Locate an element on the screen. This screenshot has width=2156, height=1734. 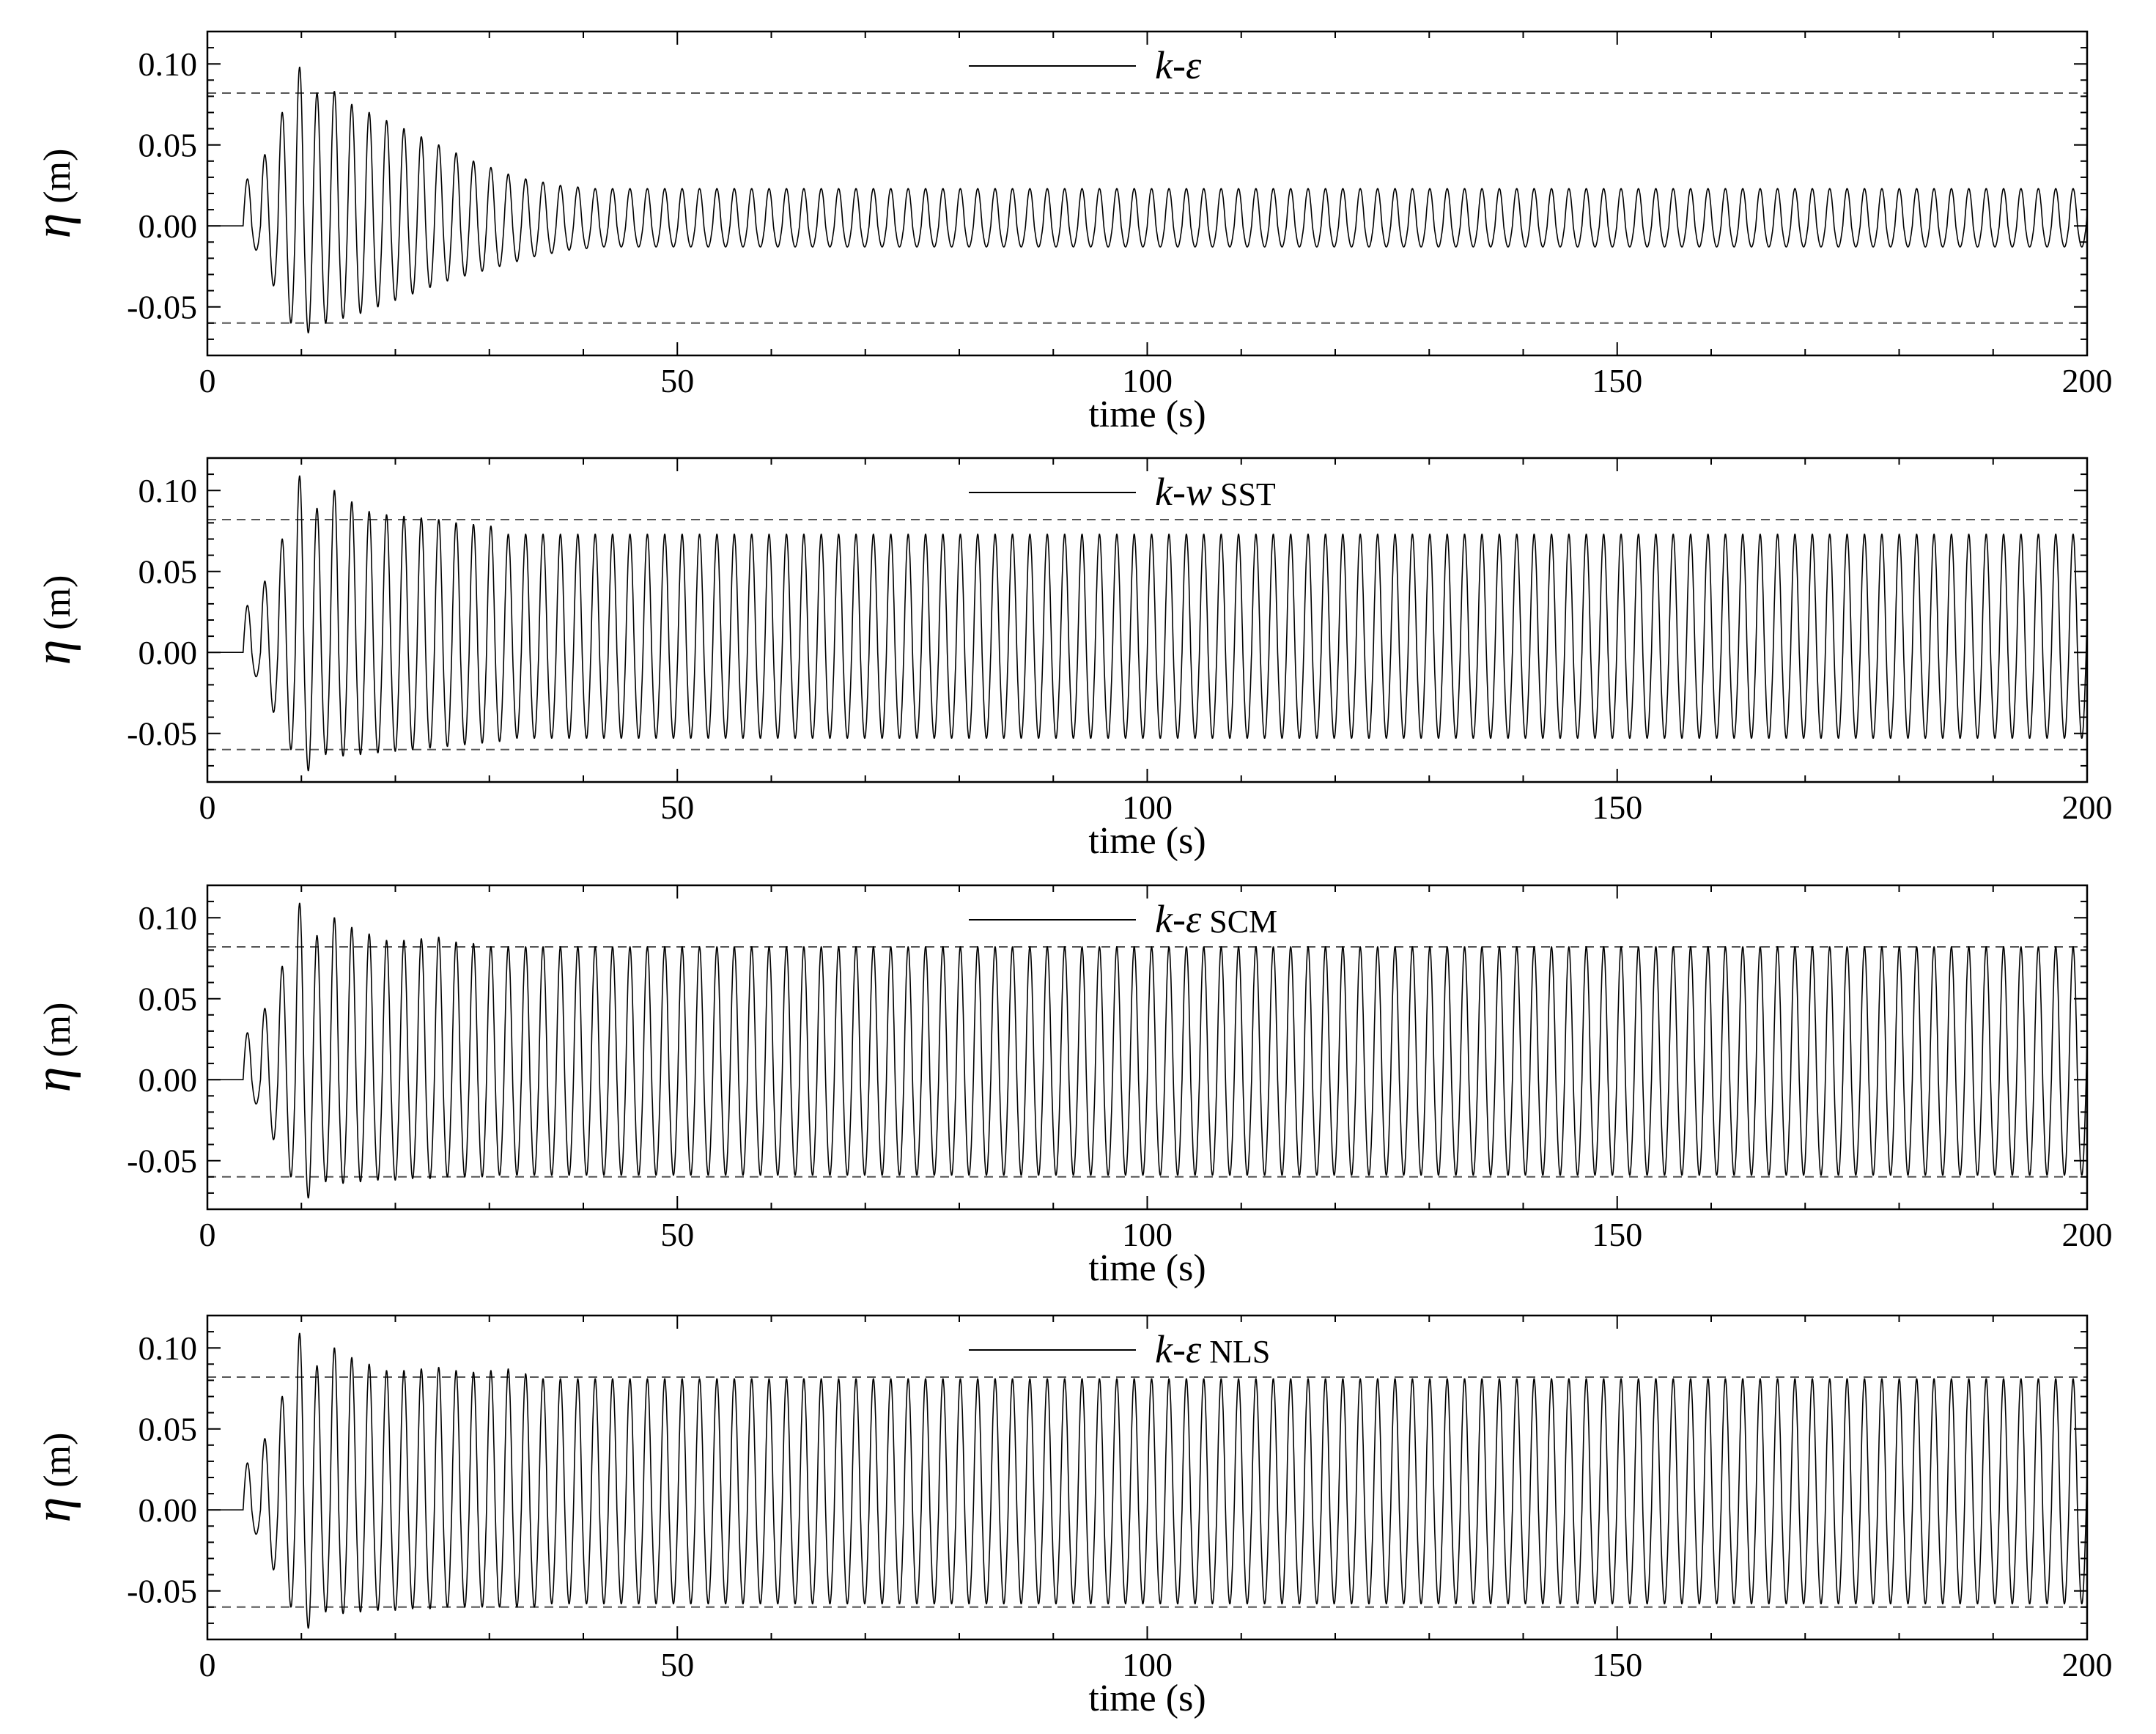
legend-label: k-ε NLS is located at coordinates (1212, 1349).